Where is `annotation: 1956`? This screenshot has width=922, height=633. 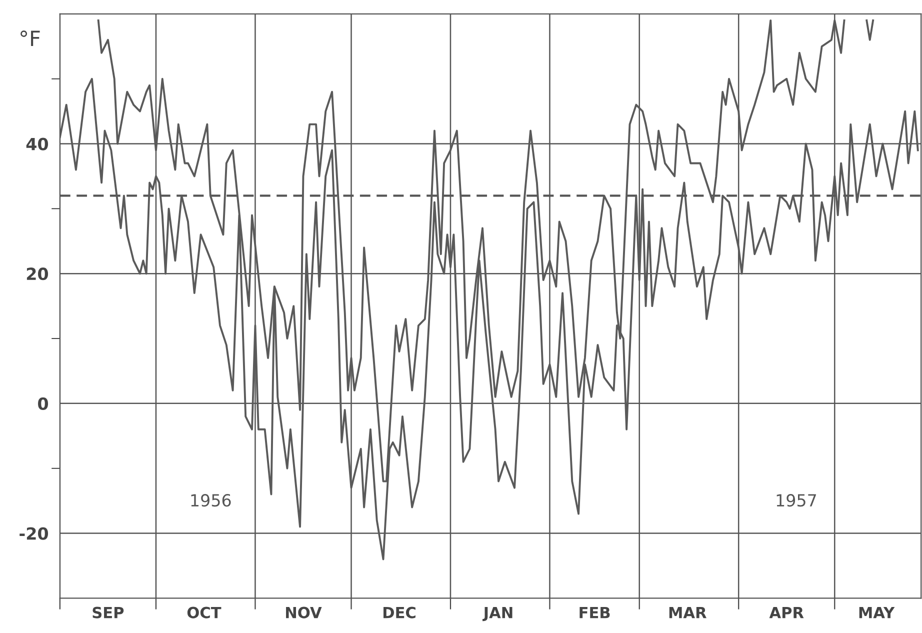 annotation: 1956 is located at coordinates (211, 500).